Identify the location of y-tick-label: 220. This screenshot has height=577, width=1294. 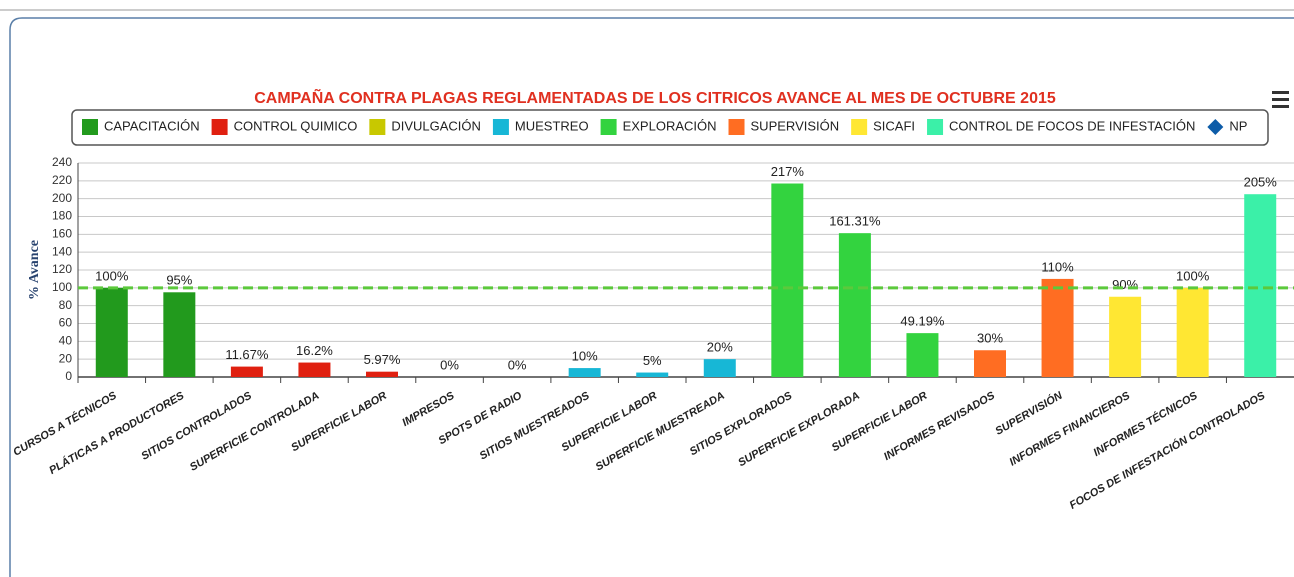
(62, 180).